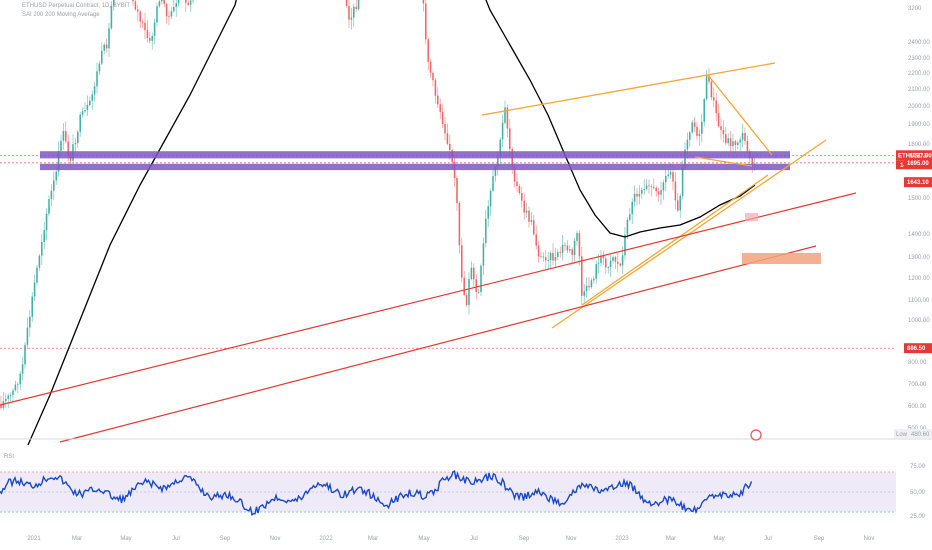 This screenshot has height=550, width=932. Describe the element at coordinates (9, 457) in the screenshot. I see `rsi-label: RSI` at that location.